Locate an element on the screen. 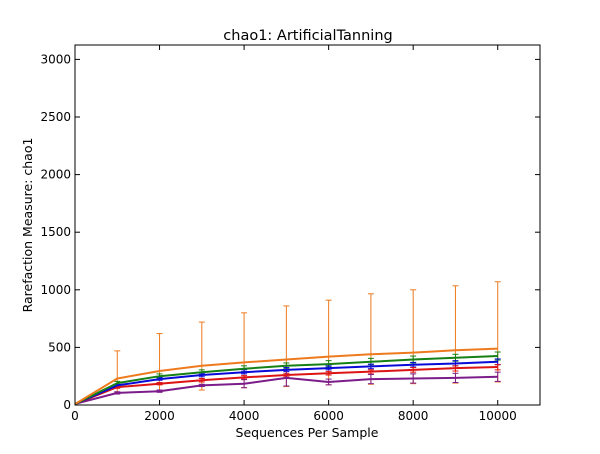 This screenshot has height=454, width=600. chart-title: chao1: ArtificialTanning is located at coordinates (307, 36).